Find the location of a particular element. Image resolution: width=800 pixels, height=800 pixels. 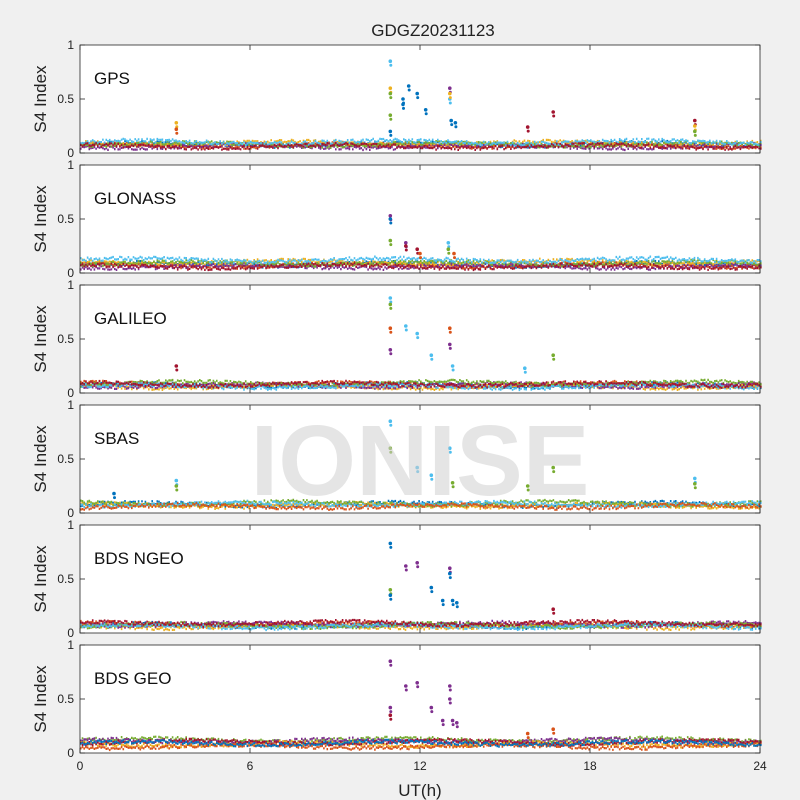

panel-glonass: 0 0.5 1 GLONASS S4 Index is located at coordinates (396, 219).